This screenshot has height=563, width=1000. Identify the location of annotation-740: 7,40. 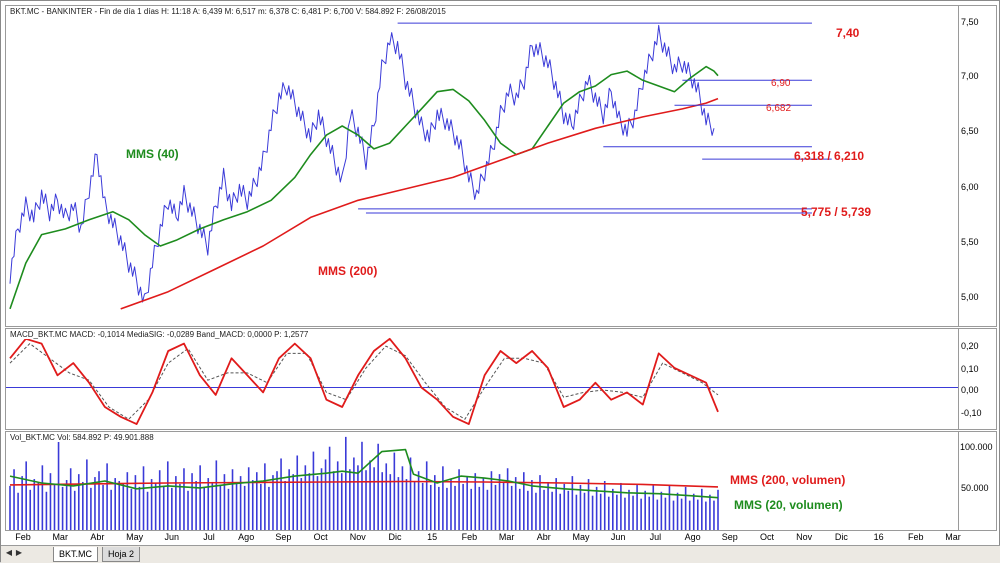
(848, 33).